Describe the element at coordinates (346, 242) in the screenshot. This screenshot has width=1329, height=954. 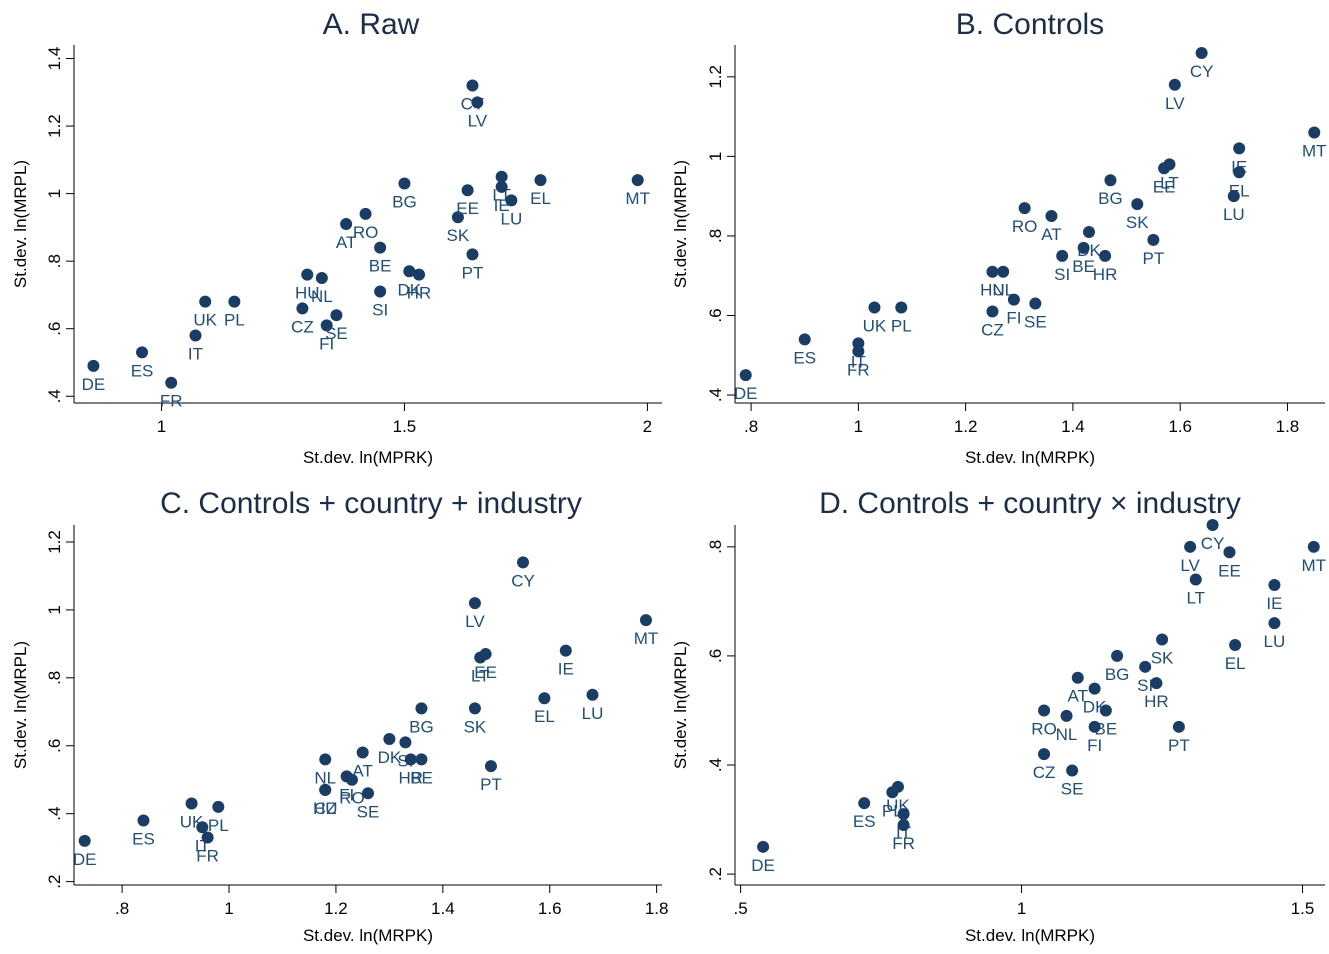
I see `point-label: AT` at that location.